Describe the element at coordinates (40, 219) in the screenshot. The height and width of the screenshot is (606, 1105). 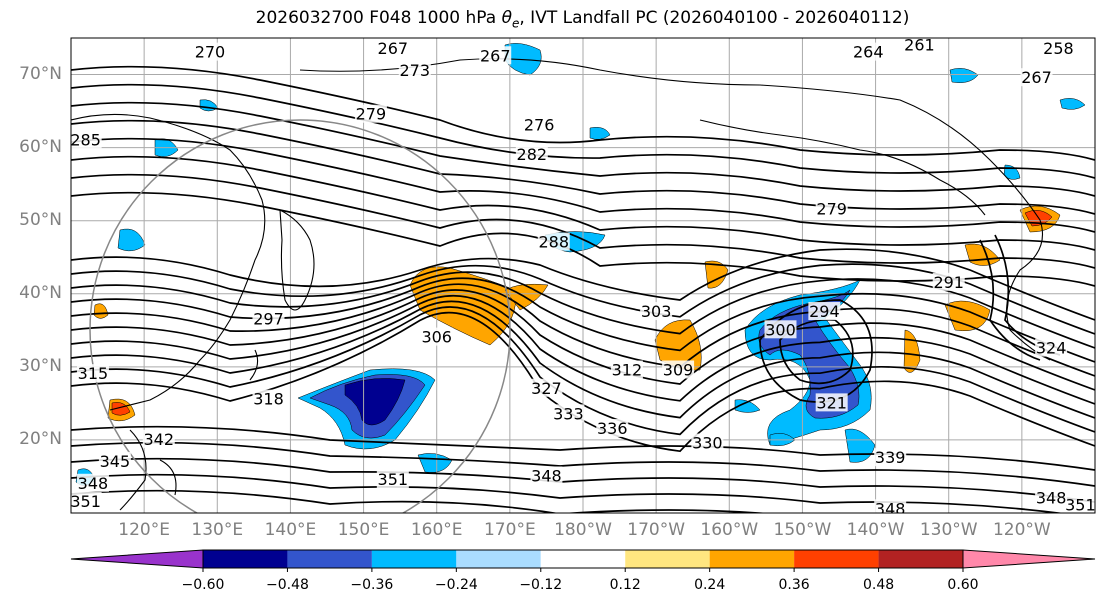
I see `lat-tick-label: 50°N` at that location.